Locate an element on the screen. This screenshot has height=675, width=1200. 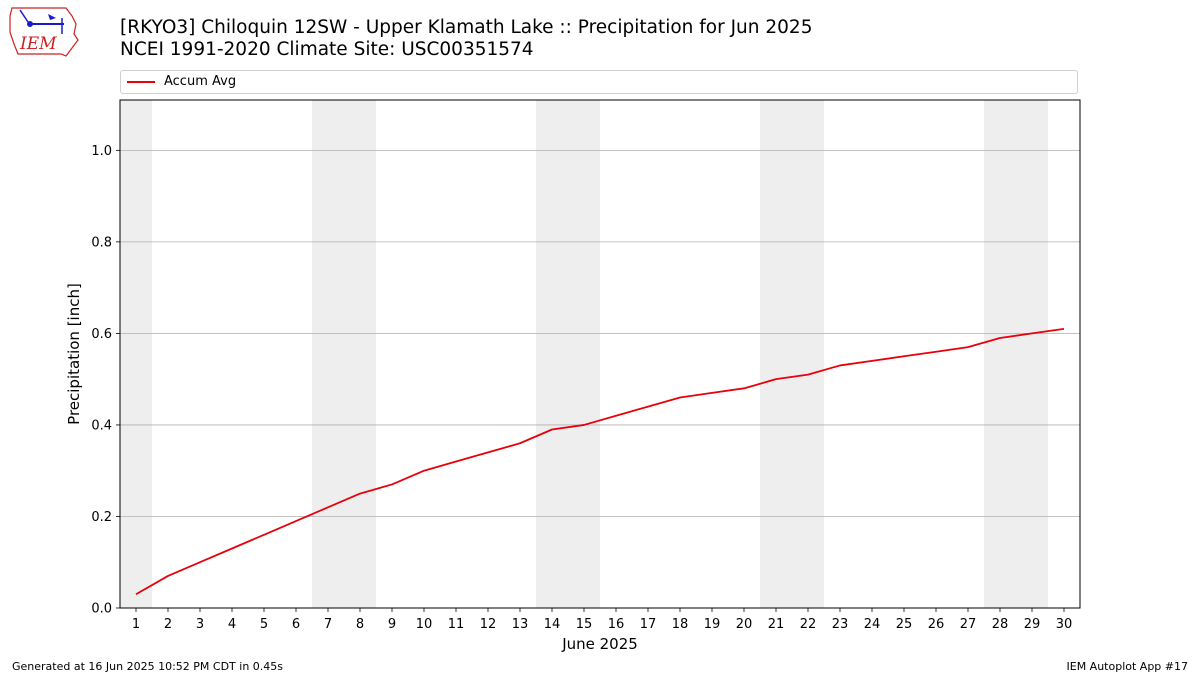
x-tick-label: 16 is located at coordinates (616, 624).